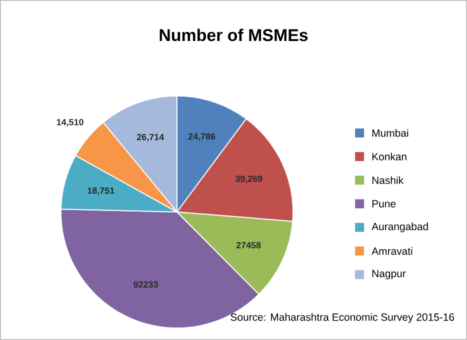  What do you see at coordinates (150, 138) in the screenshot?
I see `data-label: 26,714` at bounding box center [150, 138].